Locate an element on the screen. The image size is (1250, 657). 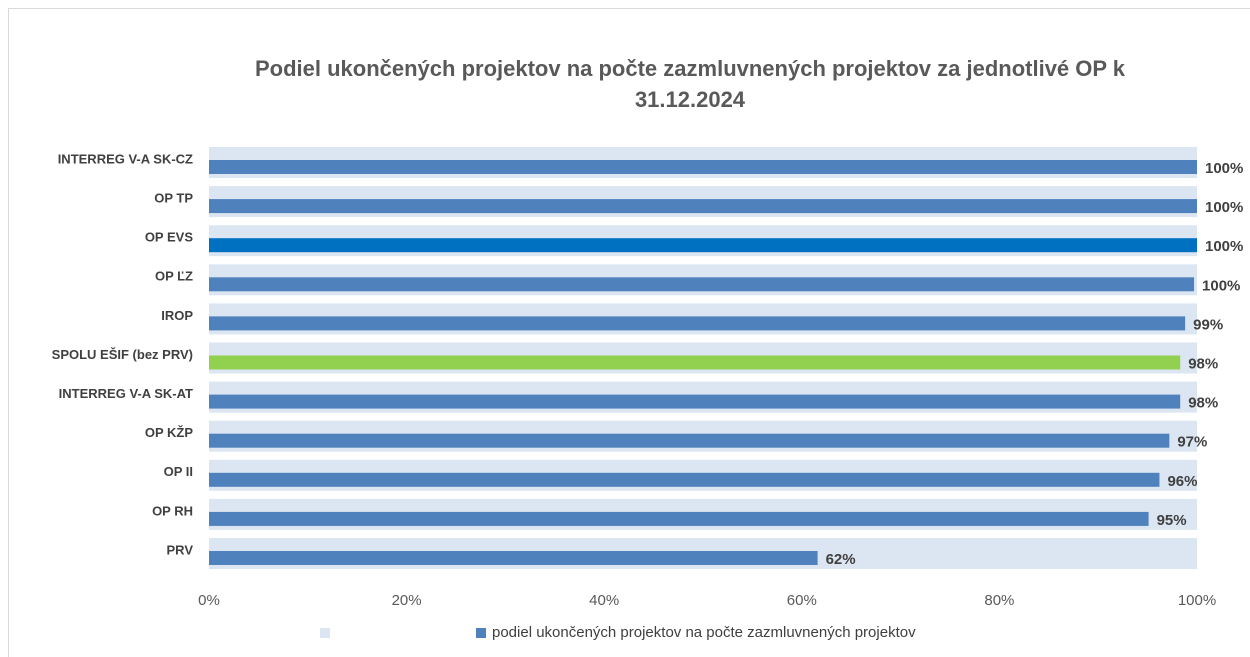
x-tick-label: 40% is located at coordinates (604, 600).